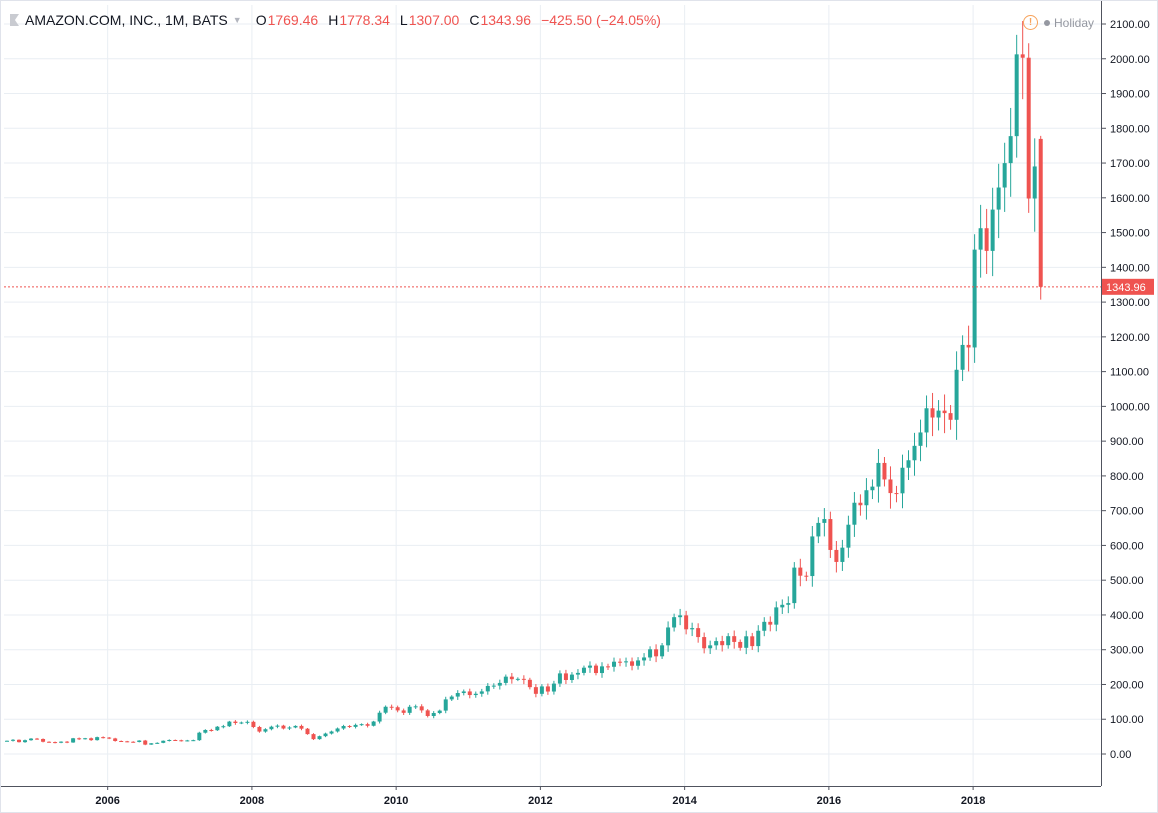  I want to click on close-label: C, so click(474, 20).